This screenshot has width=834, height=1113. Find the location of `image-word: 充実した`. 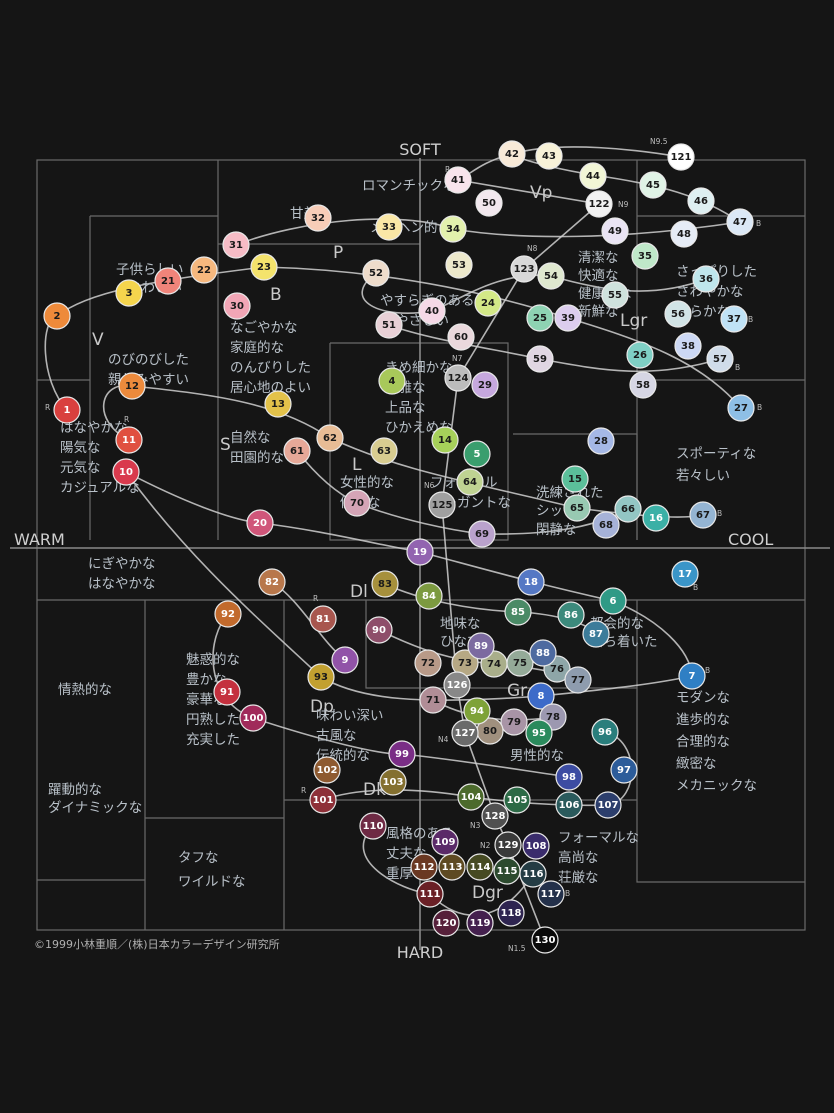

image-word: 充実した is located at coordinates (213, 740).